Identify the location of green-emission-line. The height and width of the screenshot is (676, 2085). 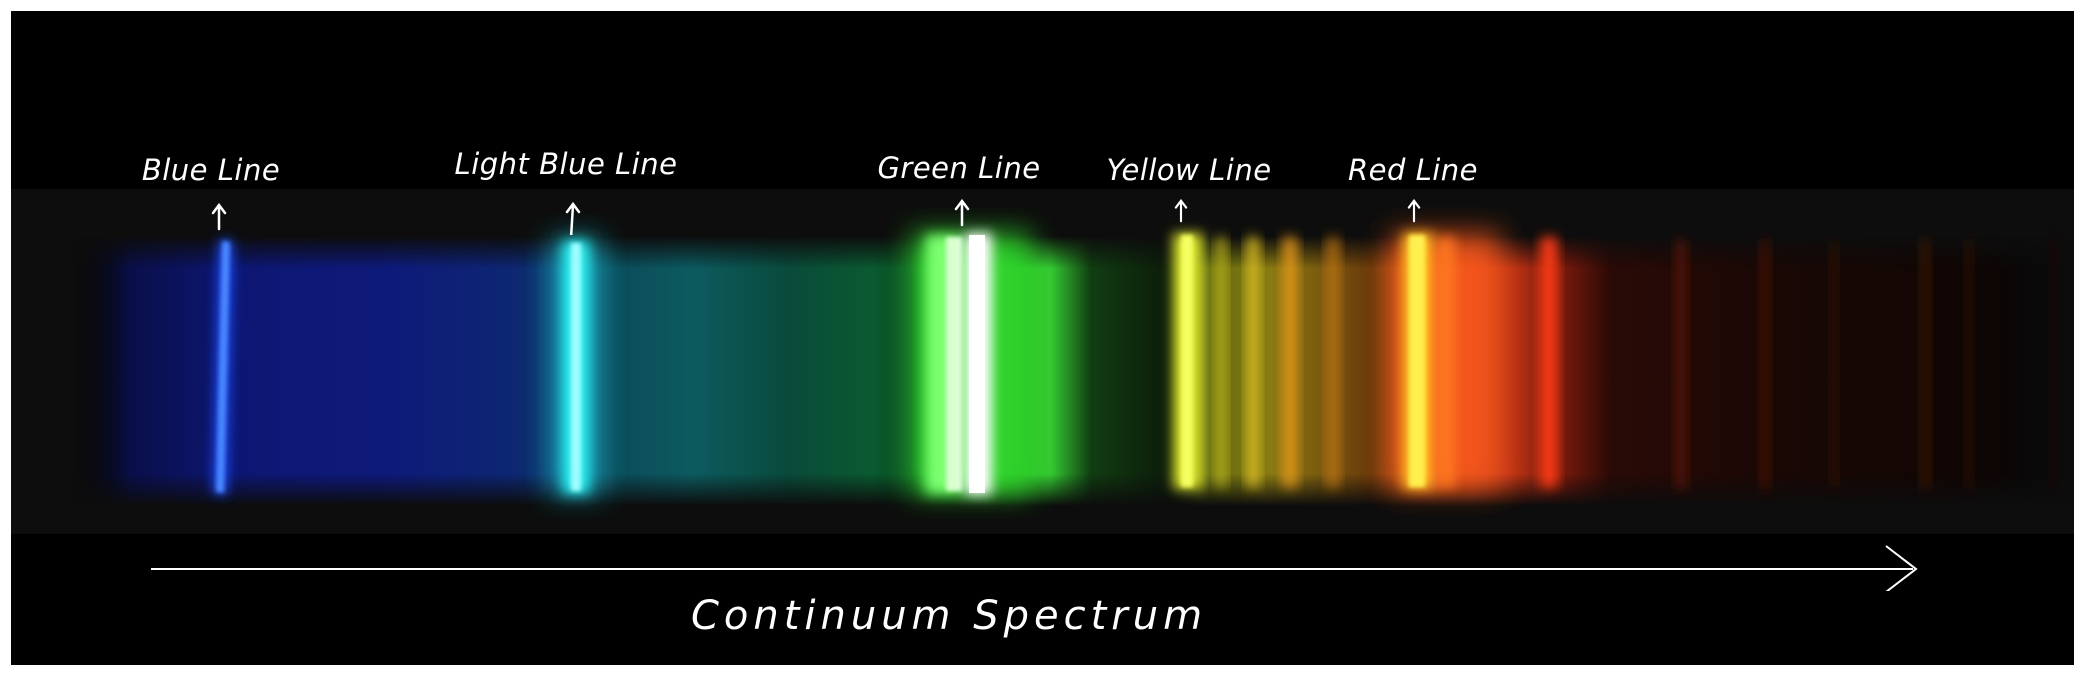
(971, 364).